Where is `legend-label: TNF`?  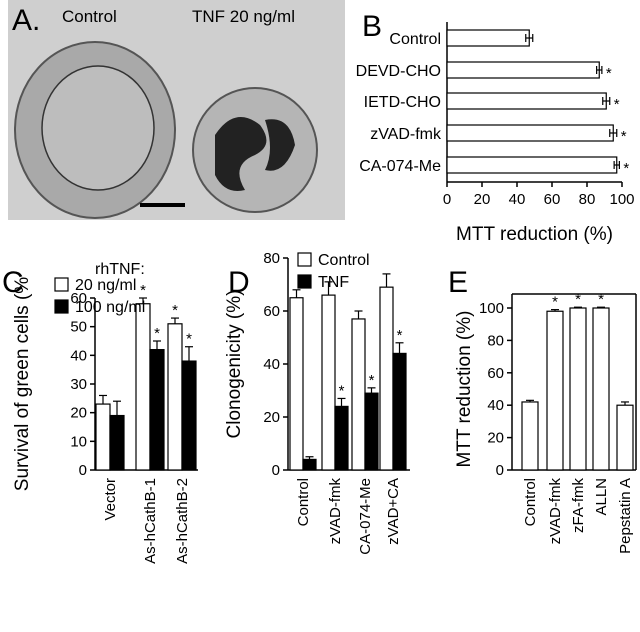
legend-label: TNF is located at coordinates (333, 282).